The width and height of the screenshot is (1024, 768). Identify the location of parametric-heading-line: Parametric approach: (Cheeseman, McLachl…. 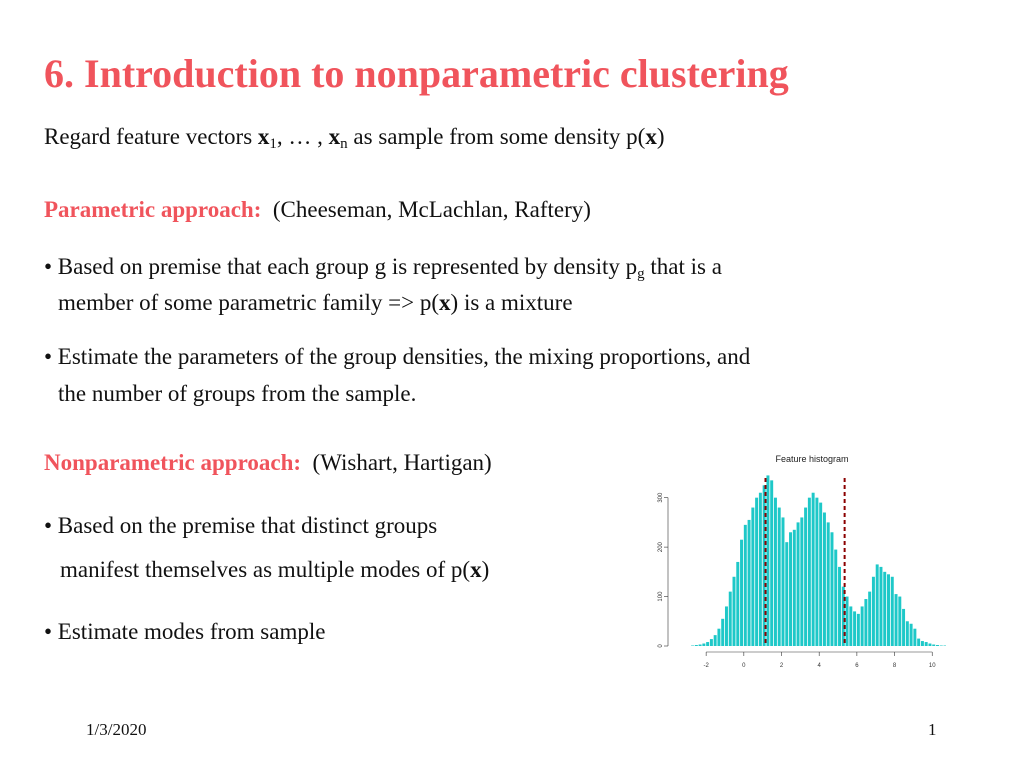
(317, 210).